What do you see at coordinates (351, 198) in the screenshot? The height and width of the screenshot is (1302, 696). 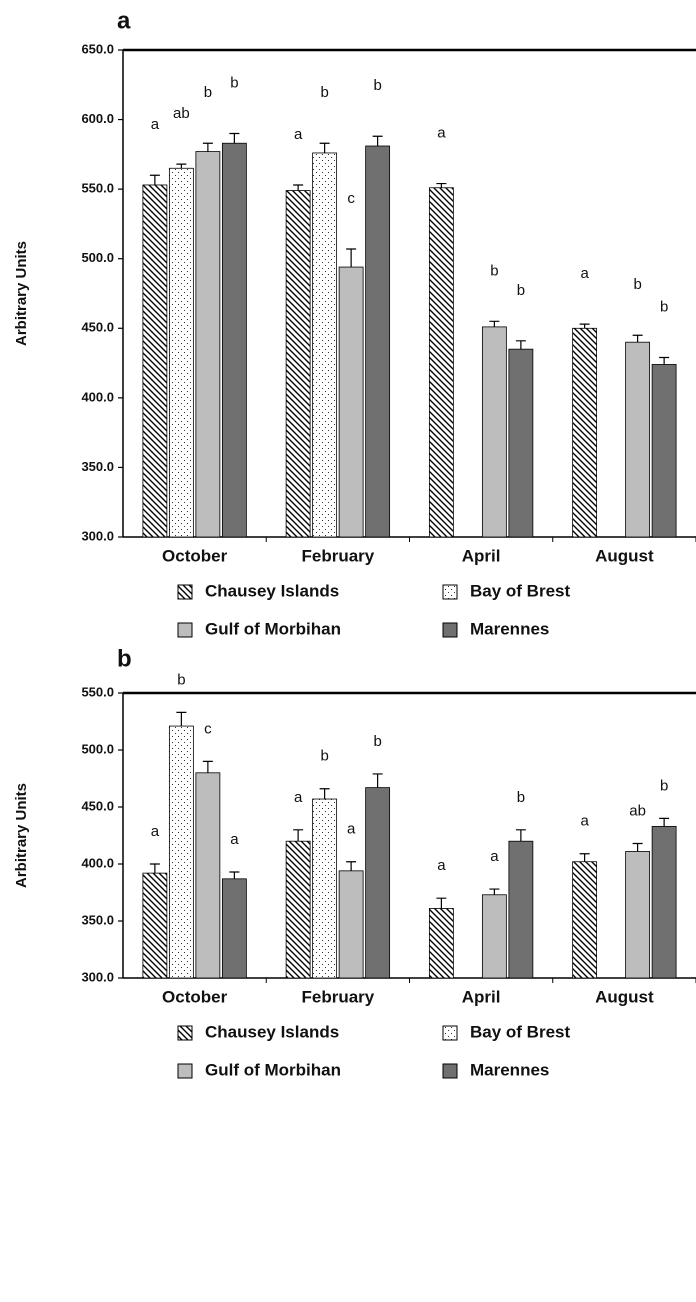 I see `significance-letter: c` at bounding box center [351, 198].